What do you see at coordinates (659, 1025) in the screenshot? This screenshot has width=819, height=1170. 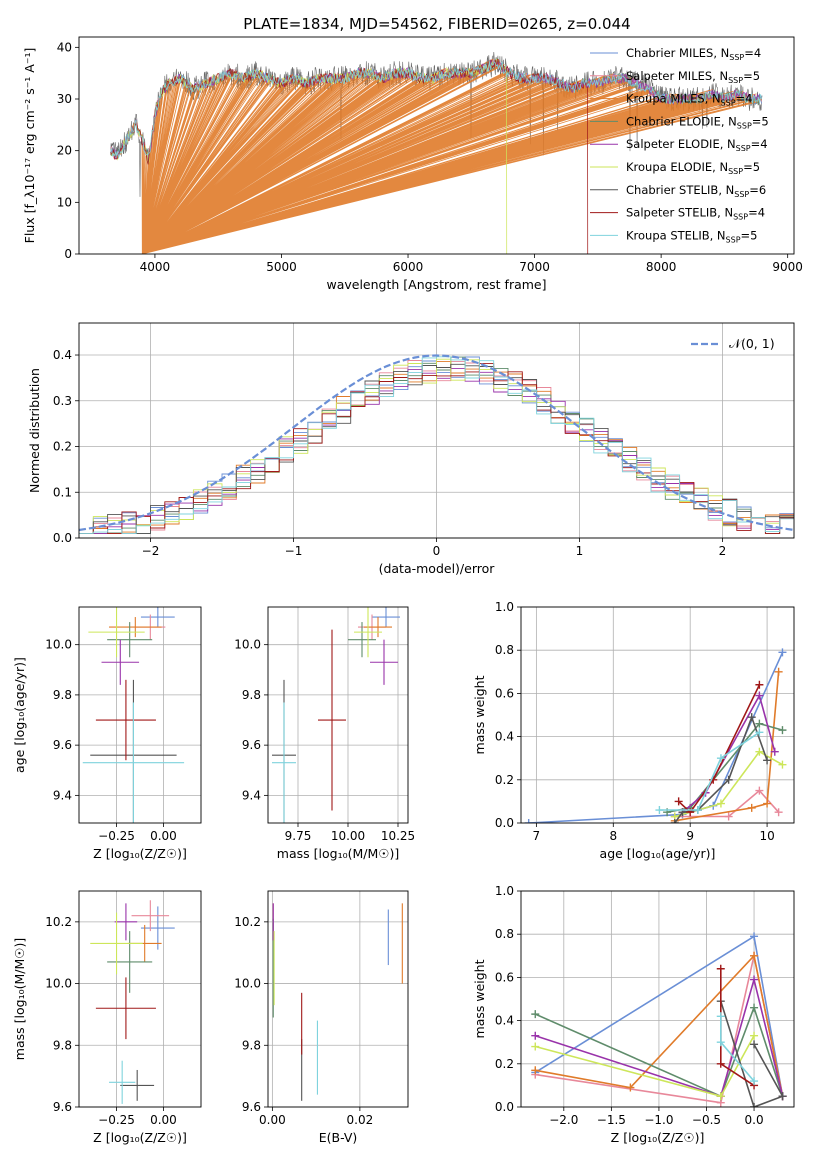 I see `weight-line-kroupa-miles` at bounding box center [659, 1025].